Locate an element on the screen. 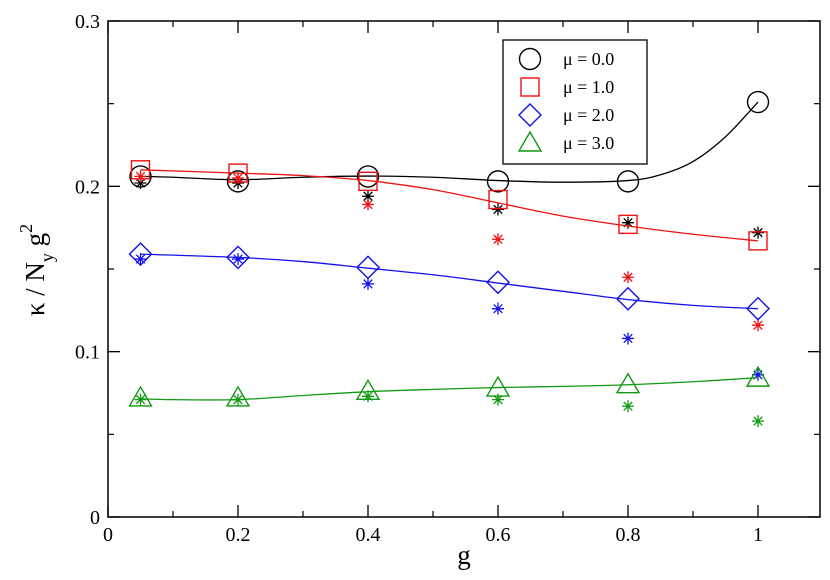 Image resolution: width=830 pixels, height=580 pixels. y-axis-title-g: g is located at coordinates (35, 243).